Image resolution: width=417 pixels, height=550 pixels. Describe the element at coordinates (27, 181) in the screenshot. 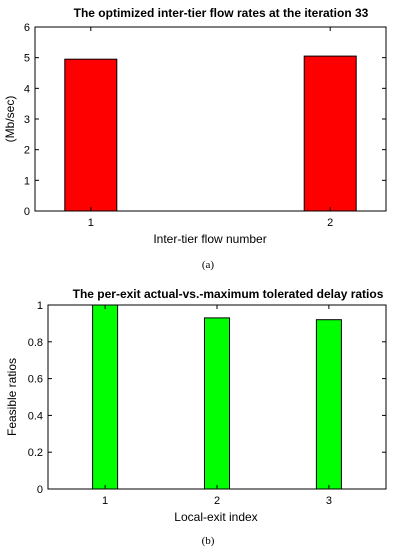

I see `chart-a-y-tick-label-1: 1` at that location.